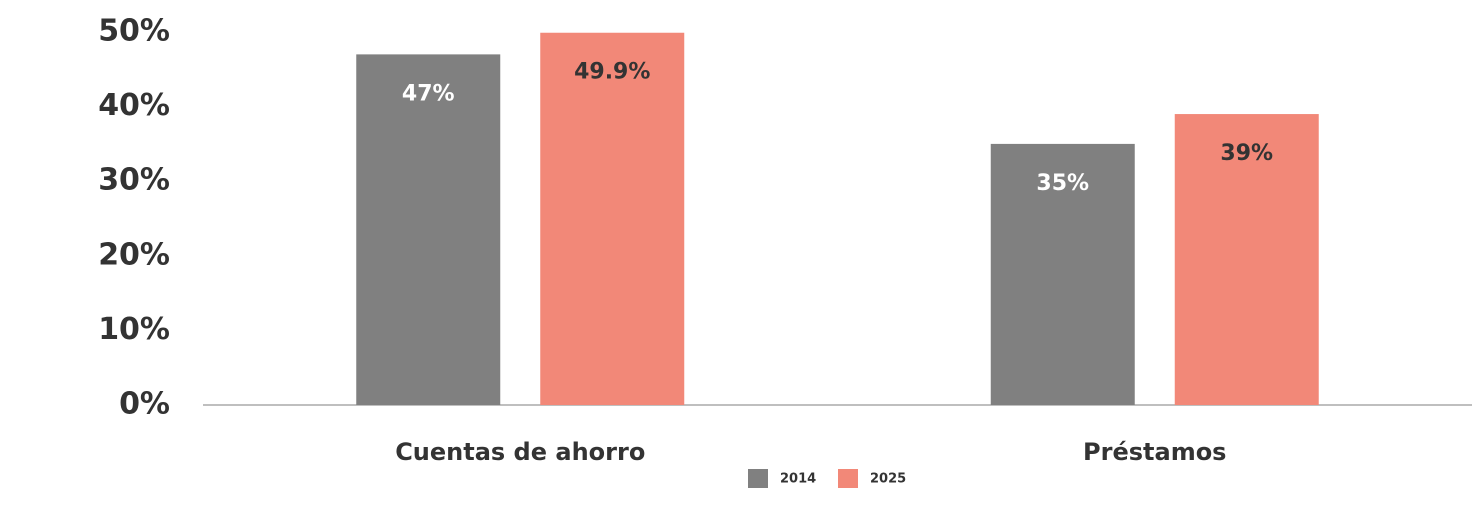  Describe the element at coordinates (134, 329) in the screenshot. I see `y-tick-label: 10%` at that location.